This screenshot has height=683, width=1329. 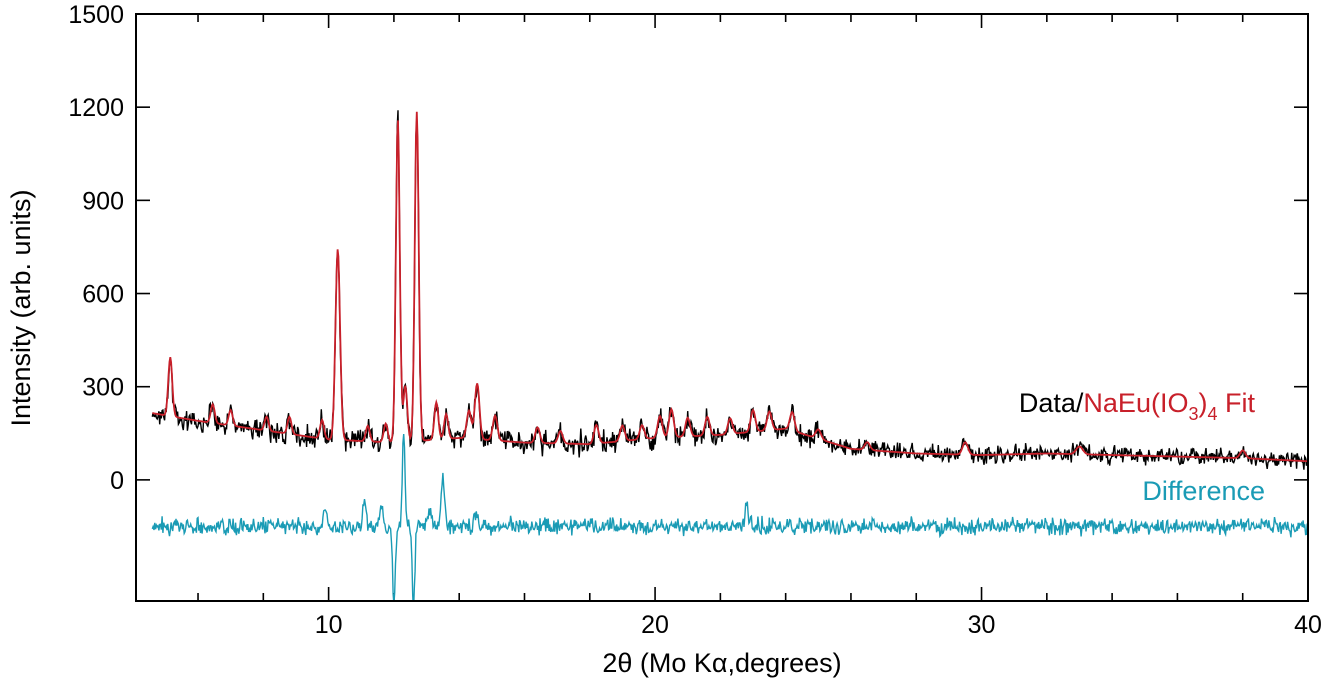 I want to click on y-tick-label: 1200, so click(x=96, y=108).